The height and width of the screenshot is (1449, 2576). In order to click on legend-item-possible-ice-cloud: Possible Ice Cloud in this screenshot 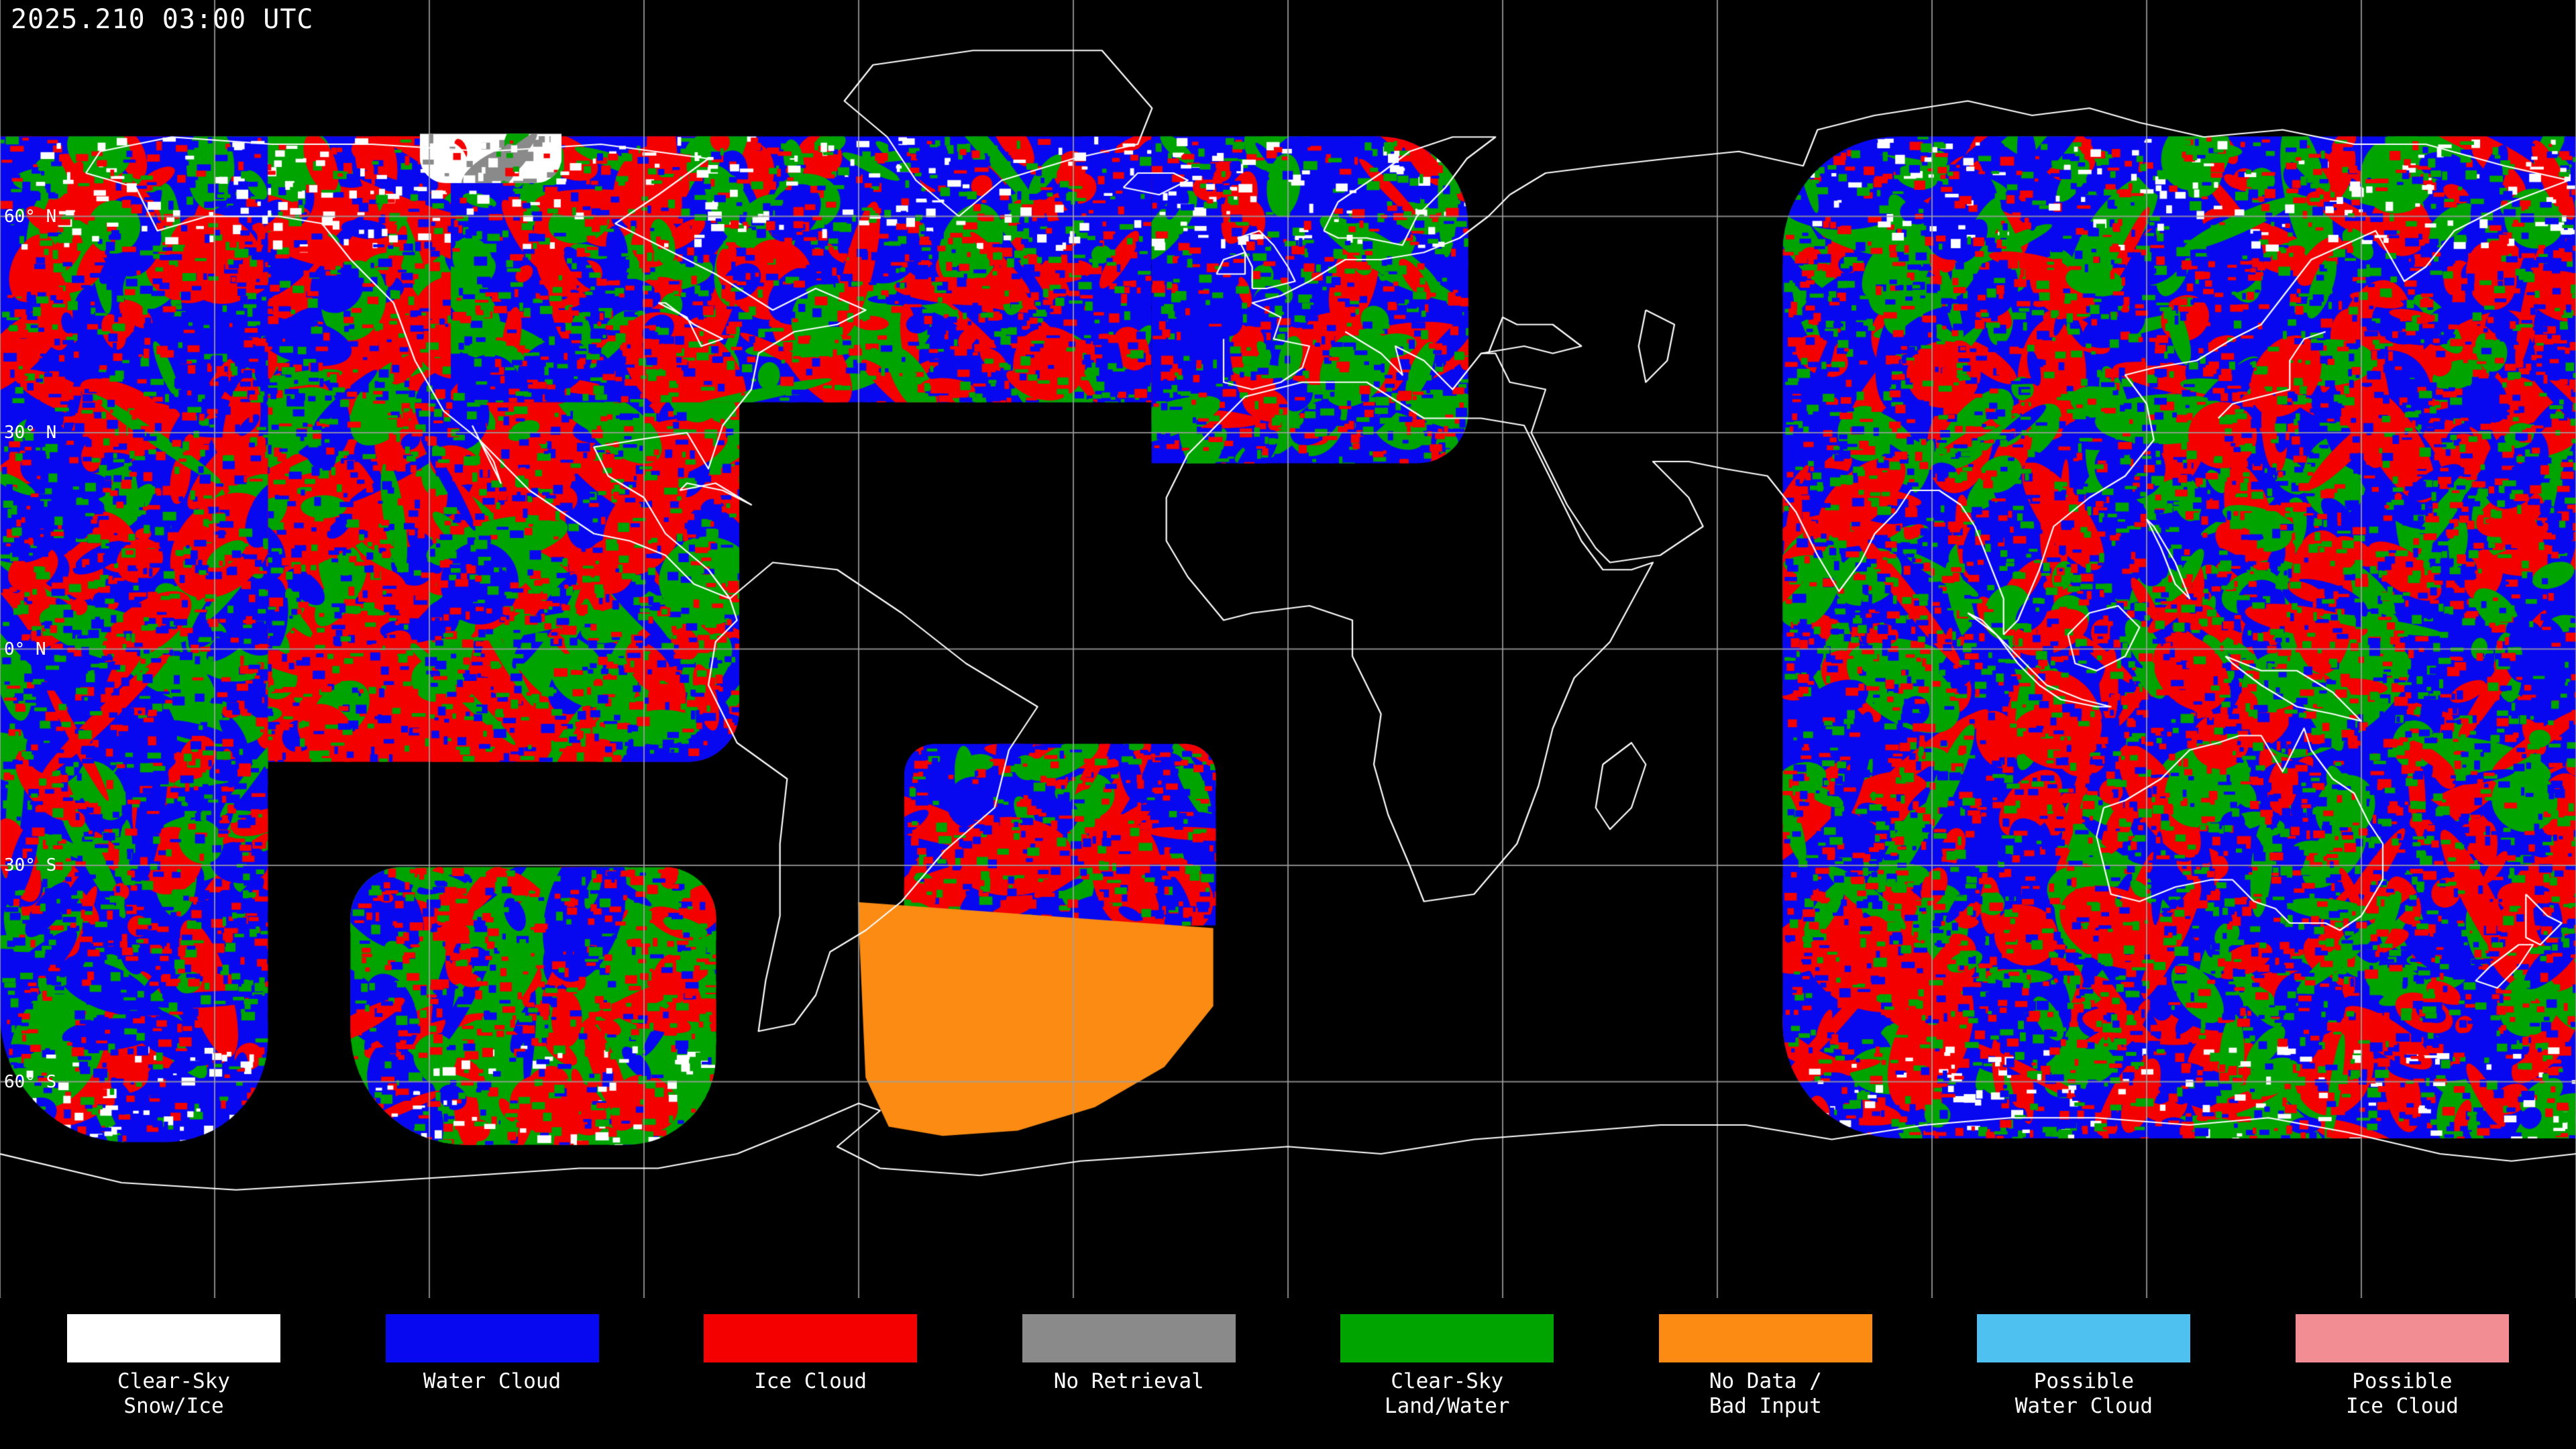, I will do `click(2402, 1381)`.